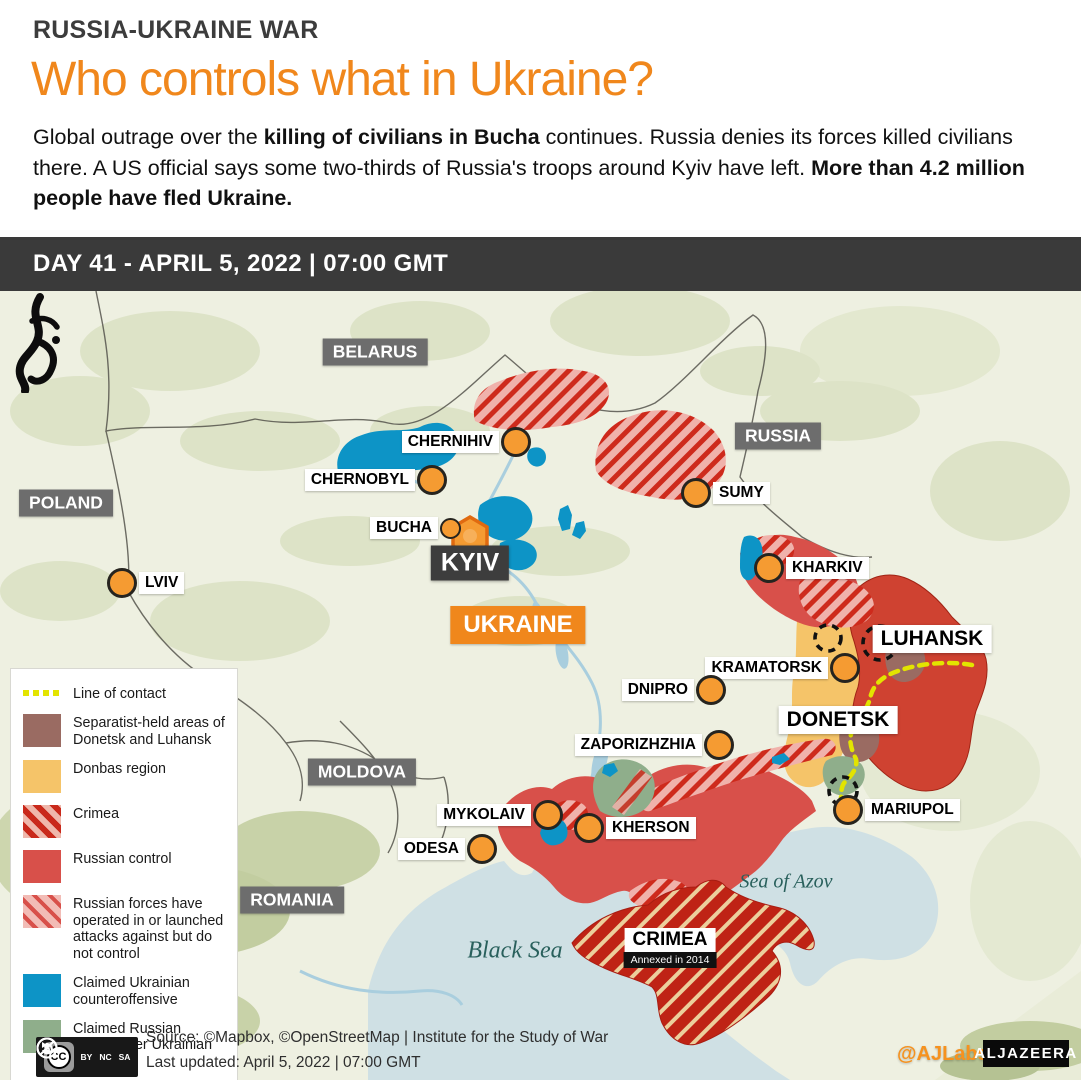 The image size is (1081, 1080). I want to click on aljazeera-wordmark: ALJAZEERA, so click(1025, 1053).